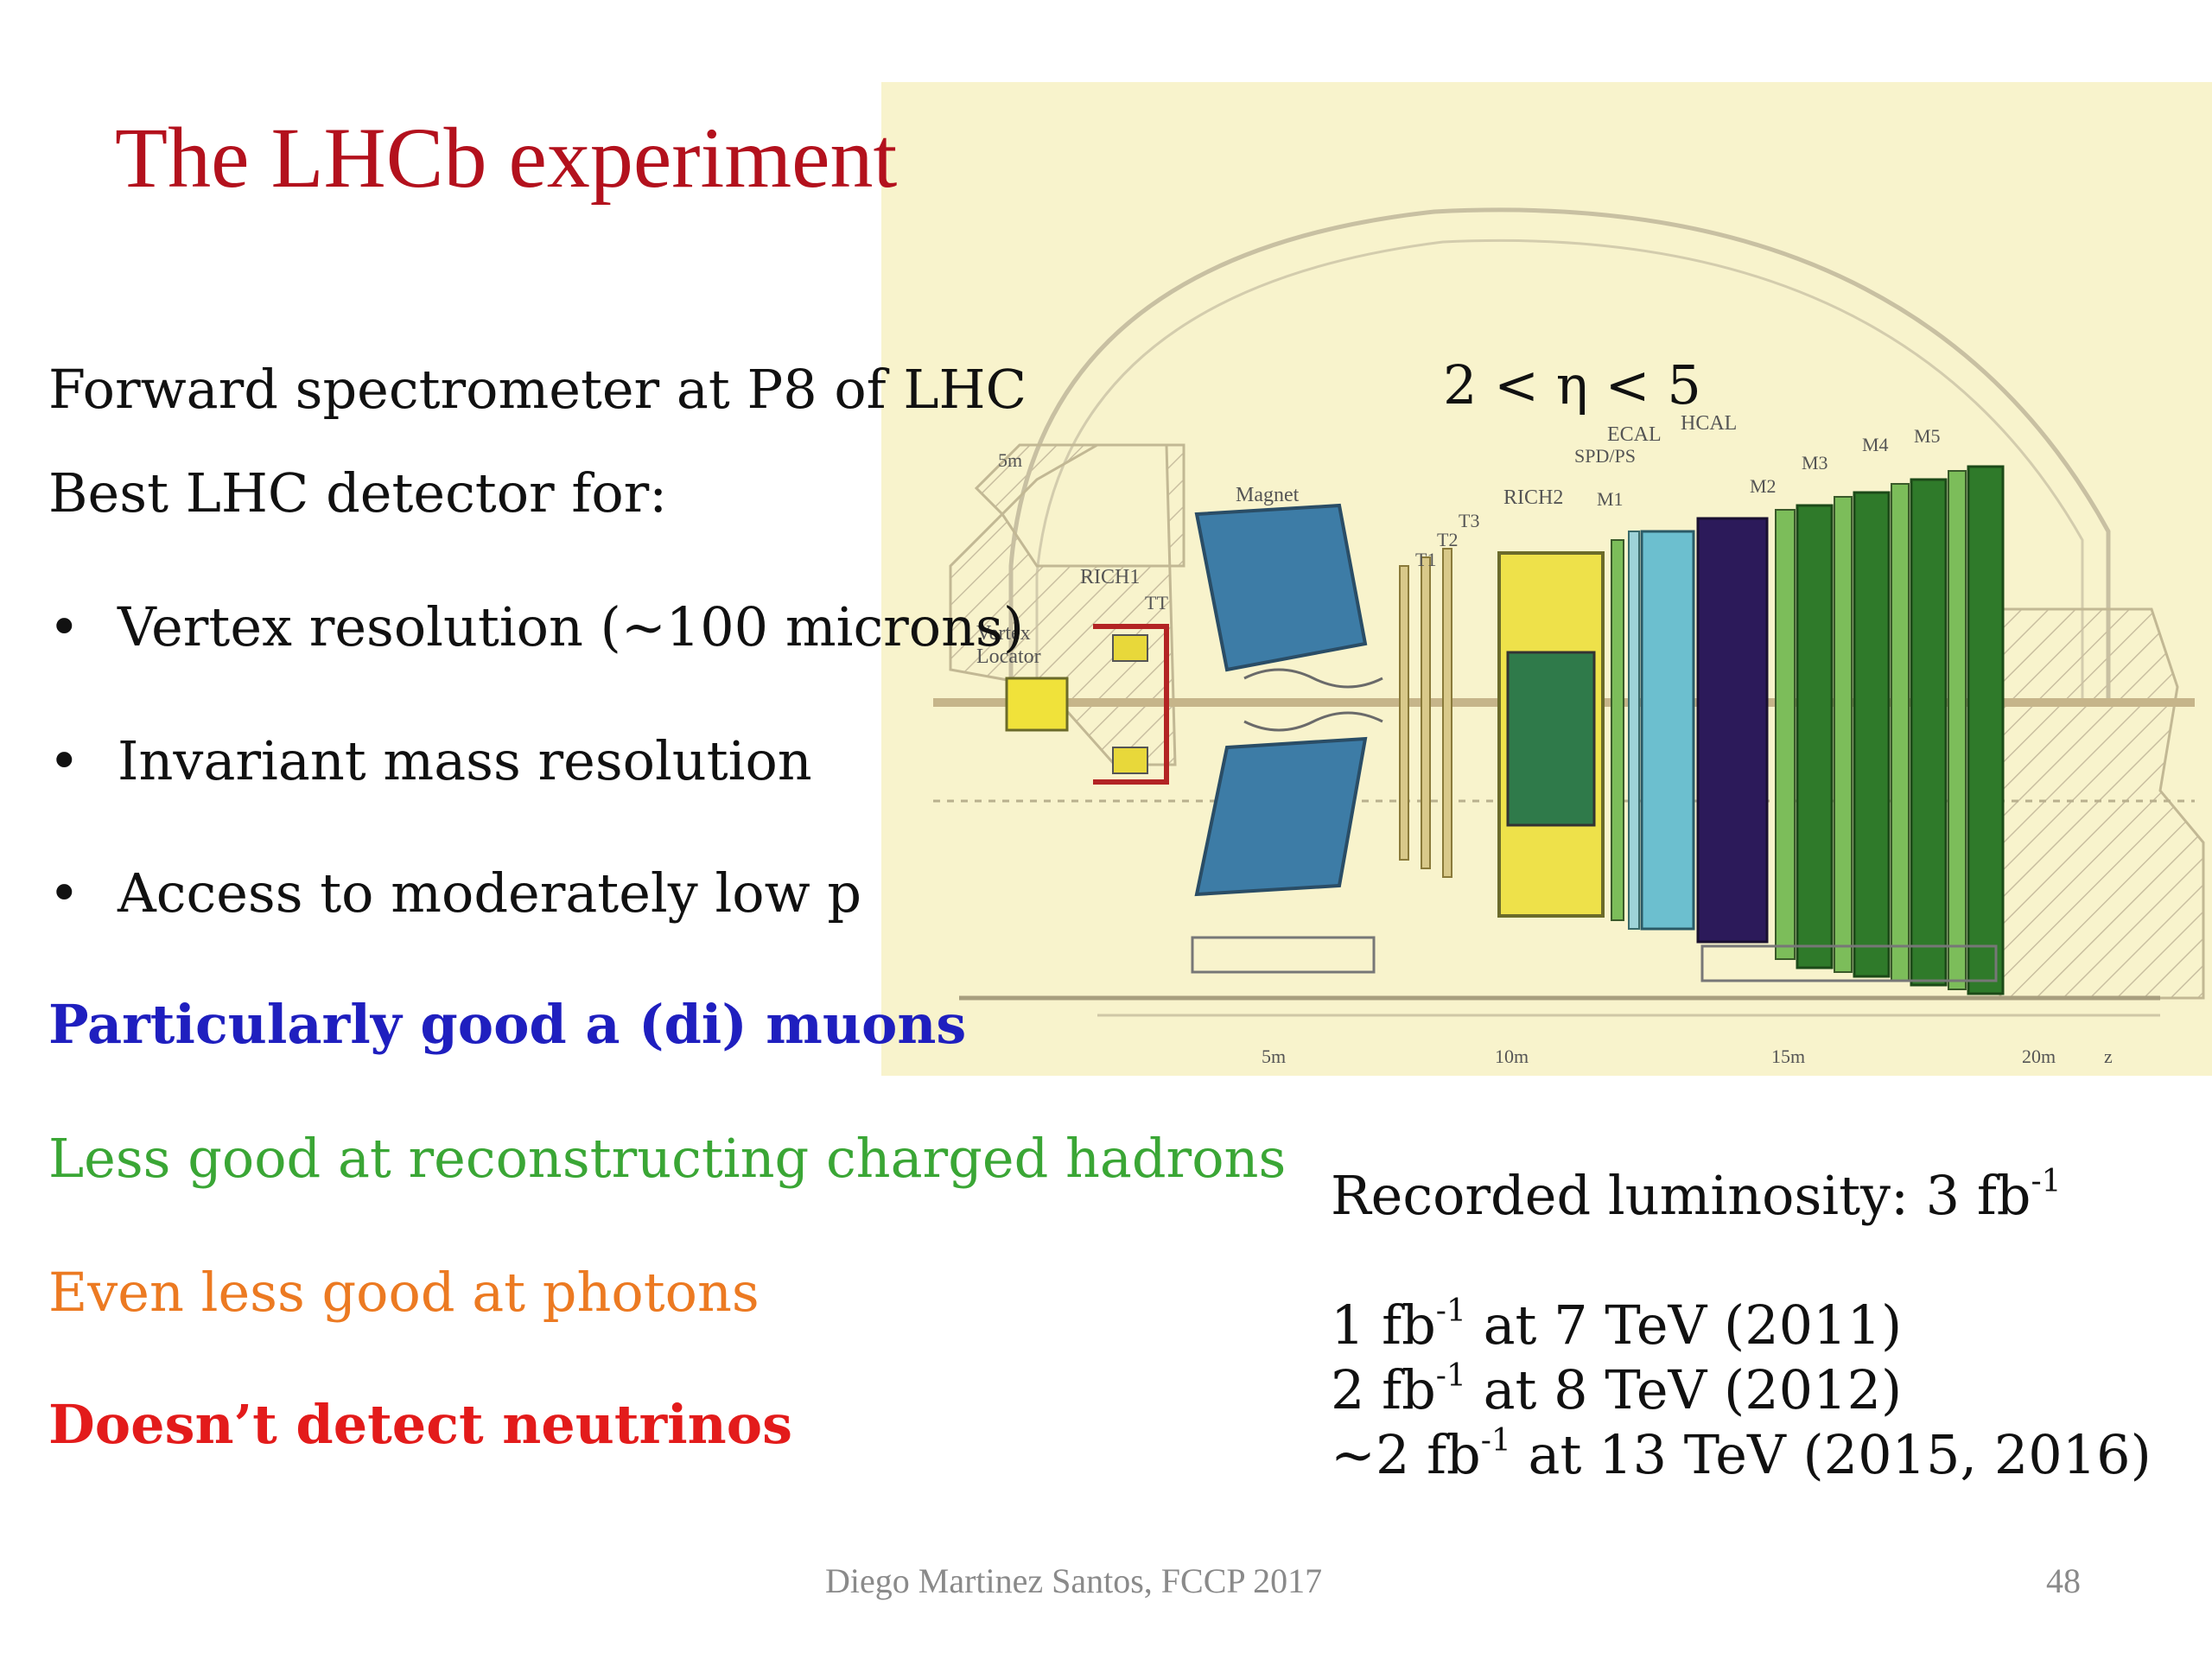 Image resolution: width=2212 pixels, height=1659 pixels. I want to click on label-m4: M4, so click(1875, 444).